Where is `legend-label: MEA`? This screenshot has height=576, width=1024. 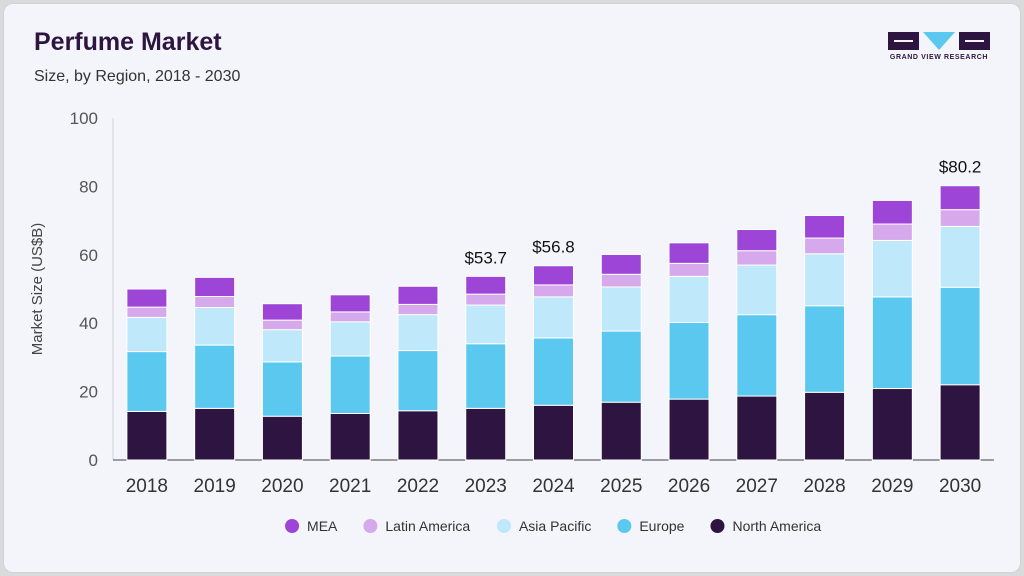 legend-label: MEA is located at coordinates (322, 526).